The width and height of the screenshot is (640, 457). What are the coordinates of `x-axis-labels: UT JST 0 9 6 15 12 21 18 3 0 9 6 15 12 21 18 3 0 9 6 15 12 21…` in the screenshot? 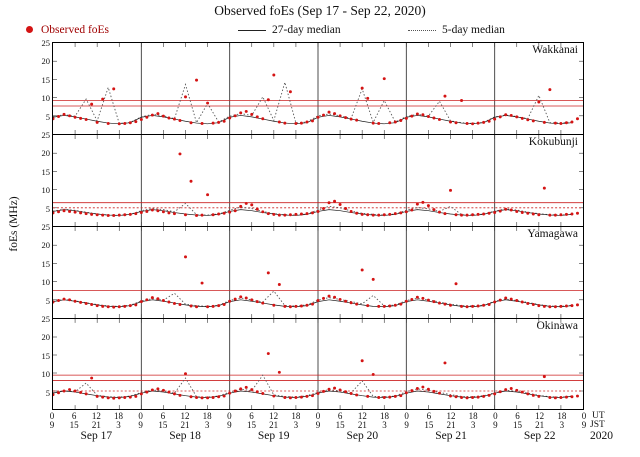 It's located at (320, 421).